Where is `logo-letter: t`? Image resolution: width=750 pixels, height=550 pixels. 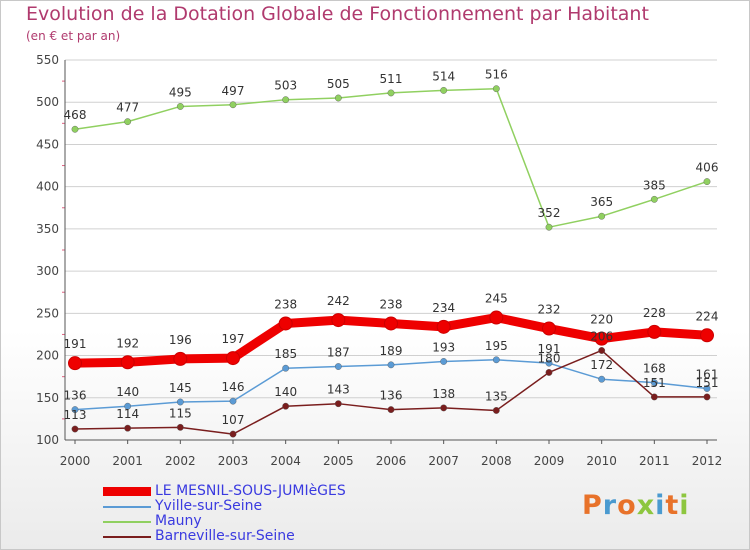 logo-letter: t is located at coordinates (672, 505).